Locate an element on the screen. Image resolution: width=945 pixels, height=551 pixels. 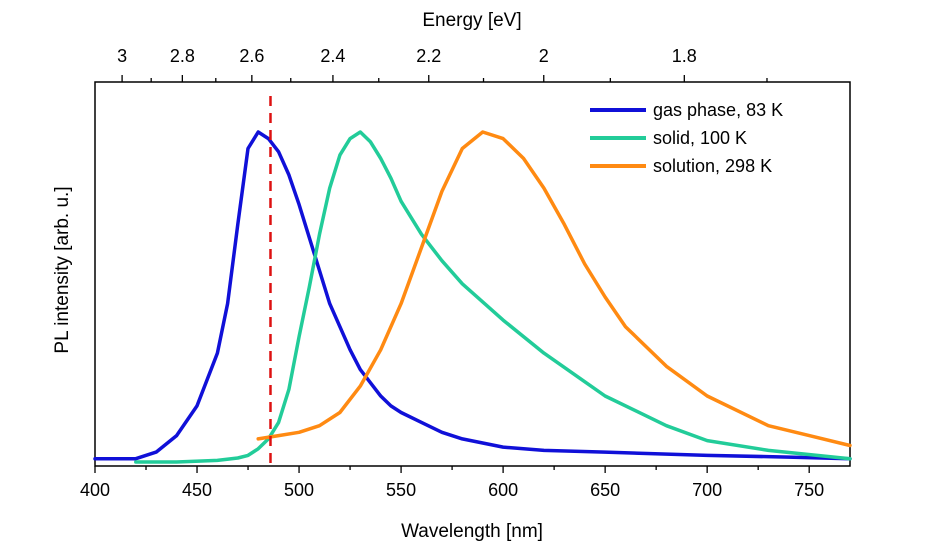
top-tick-label: 3 is located at coordinates (122, 56).